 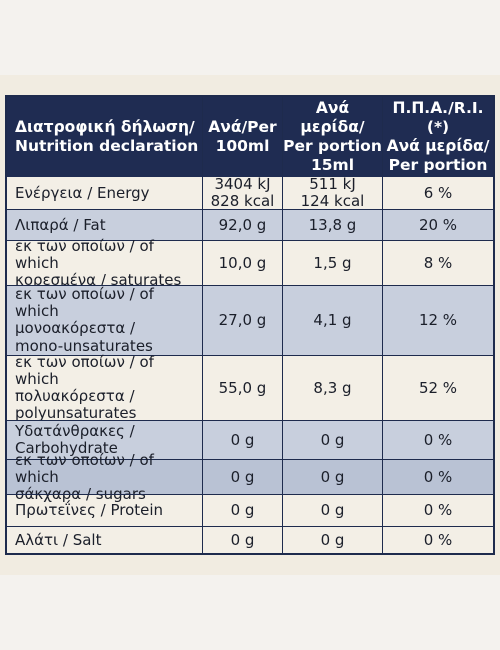 I want to click on cell-text: 6 %, so click(x=438, y=192).